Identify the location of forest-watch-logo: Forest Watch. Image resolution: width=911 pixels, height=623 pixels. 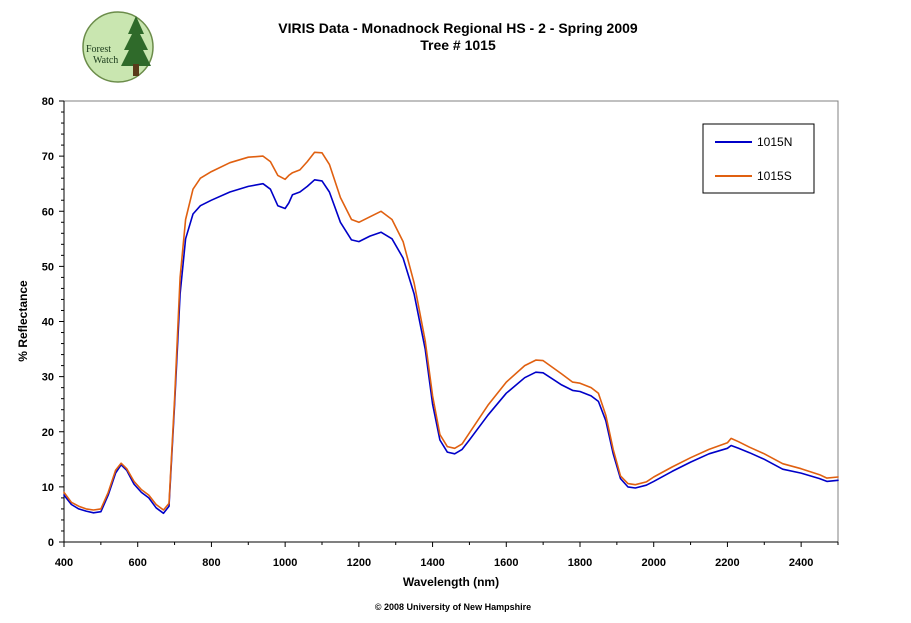
(118, 47).